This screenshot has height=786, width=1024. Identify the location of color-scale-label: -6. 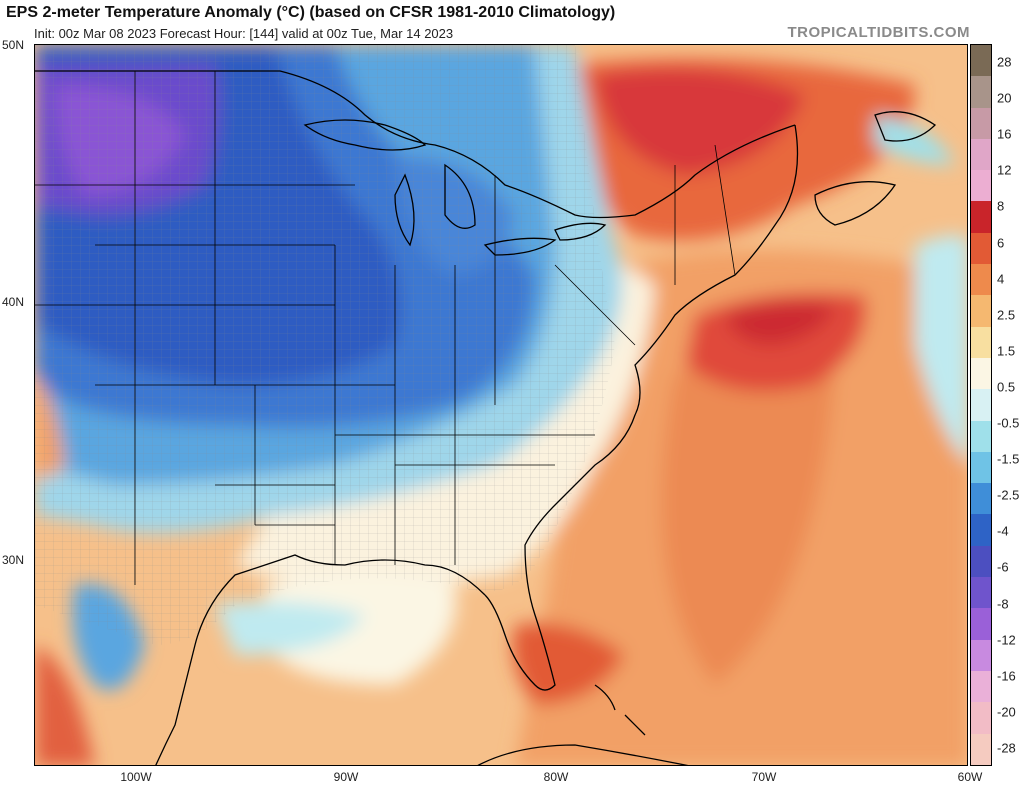
(1003, 567).